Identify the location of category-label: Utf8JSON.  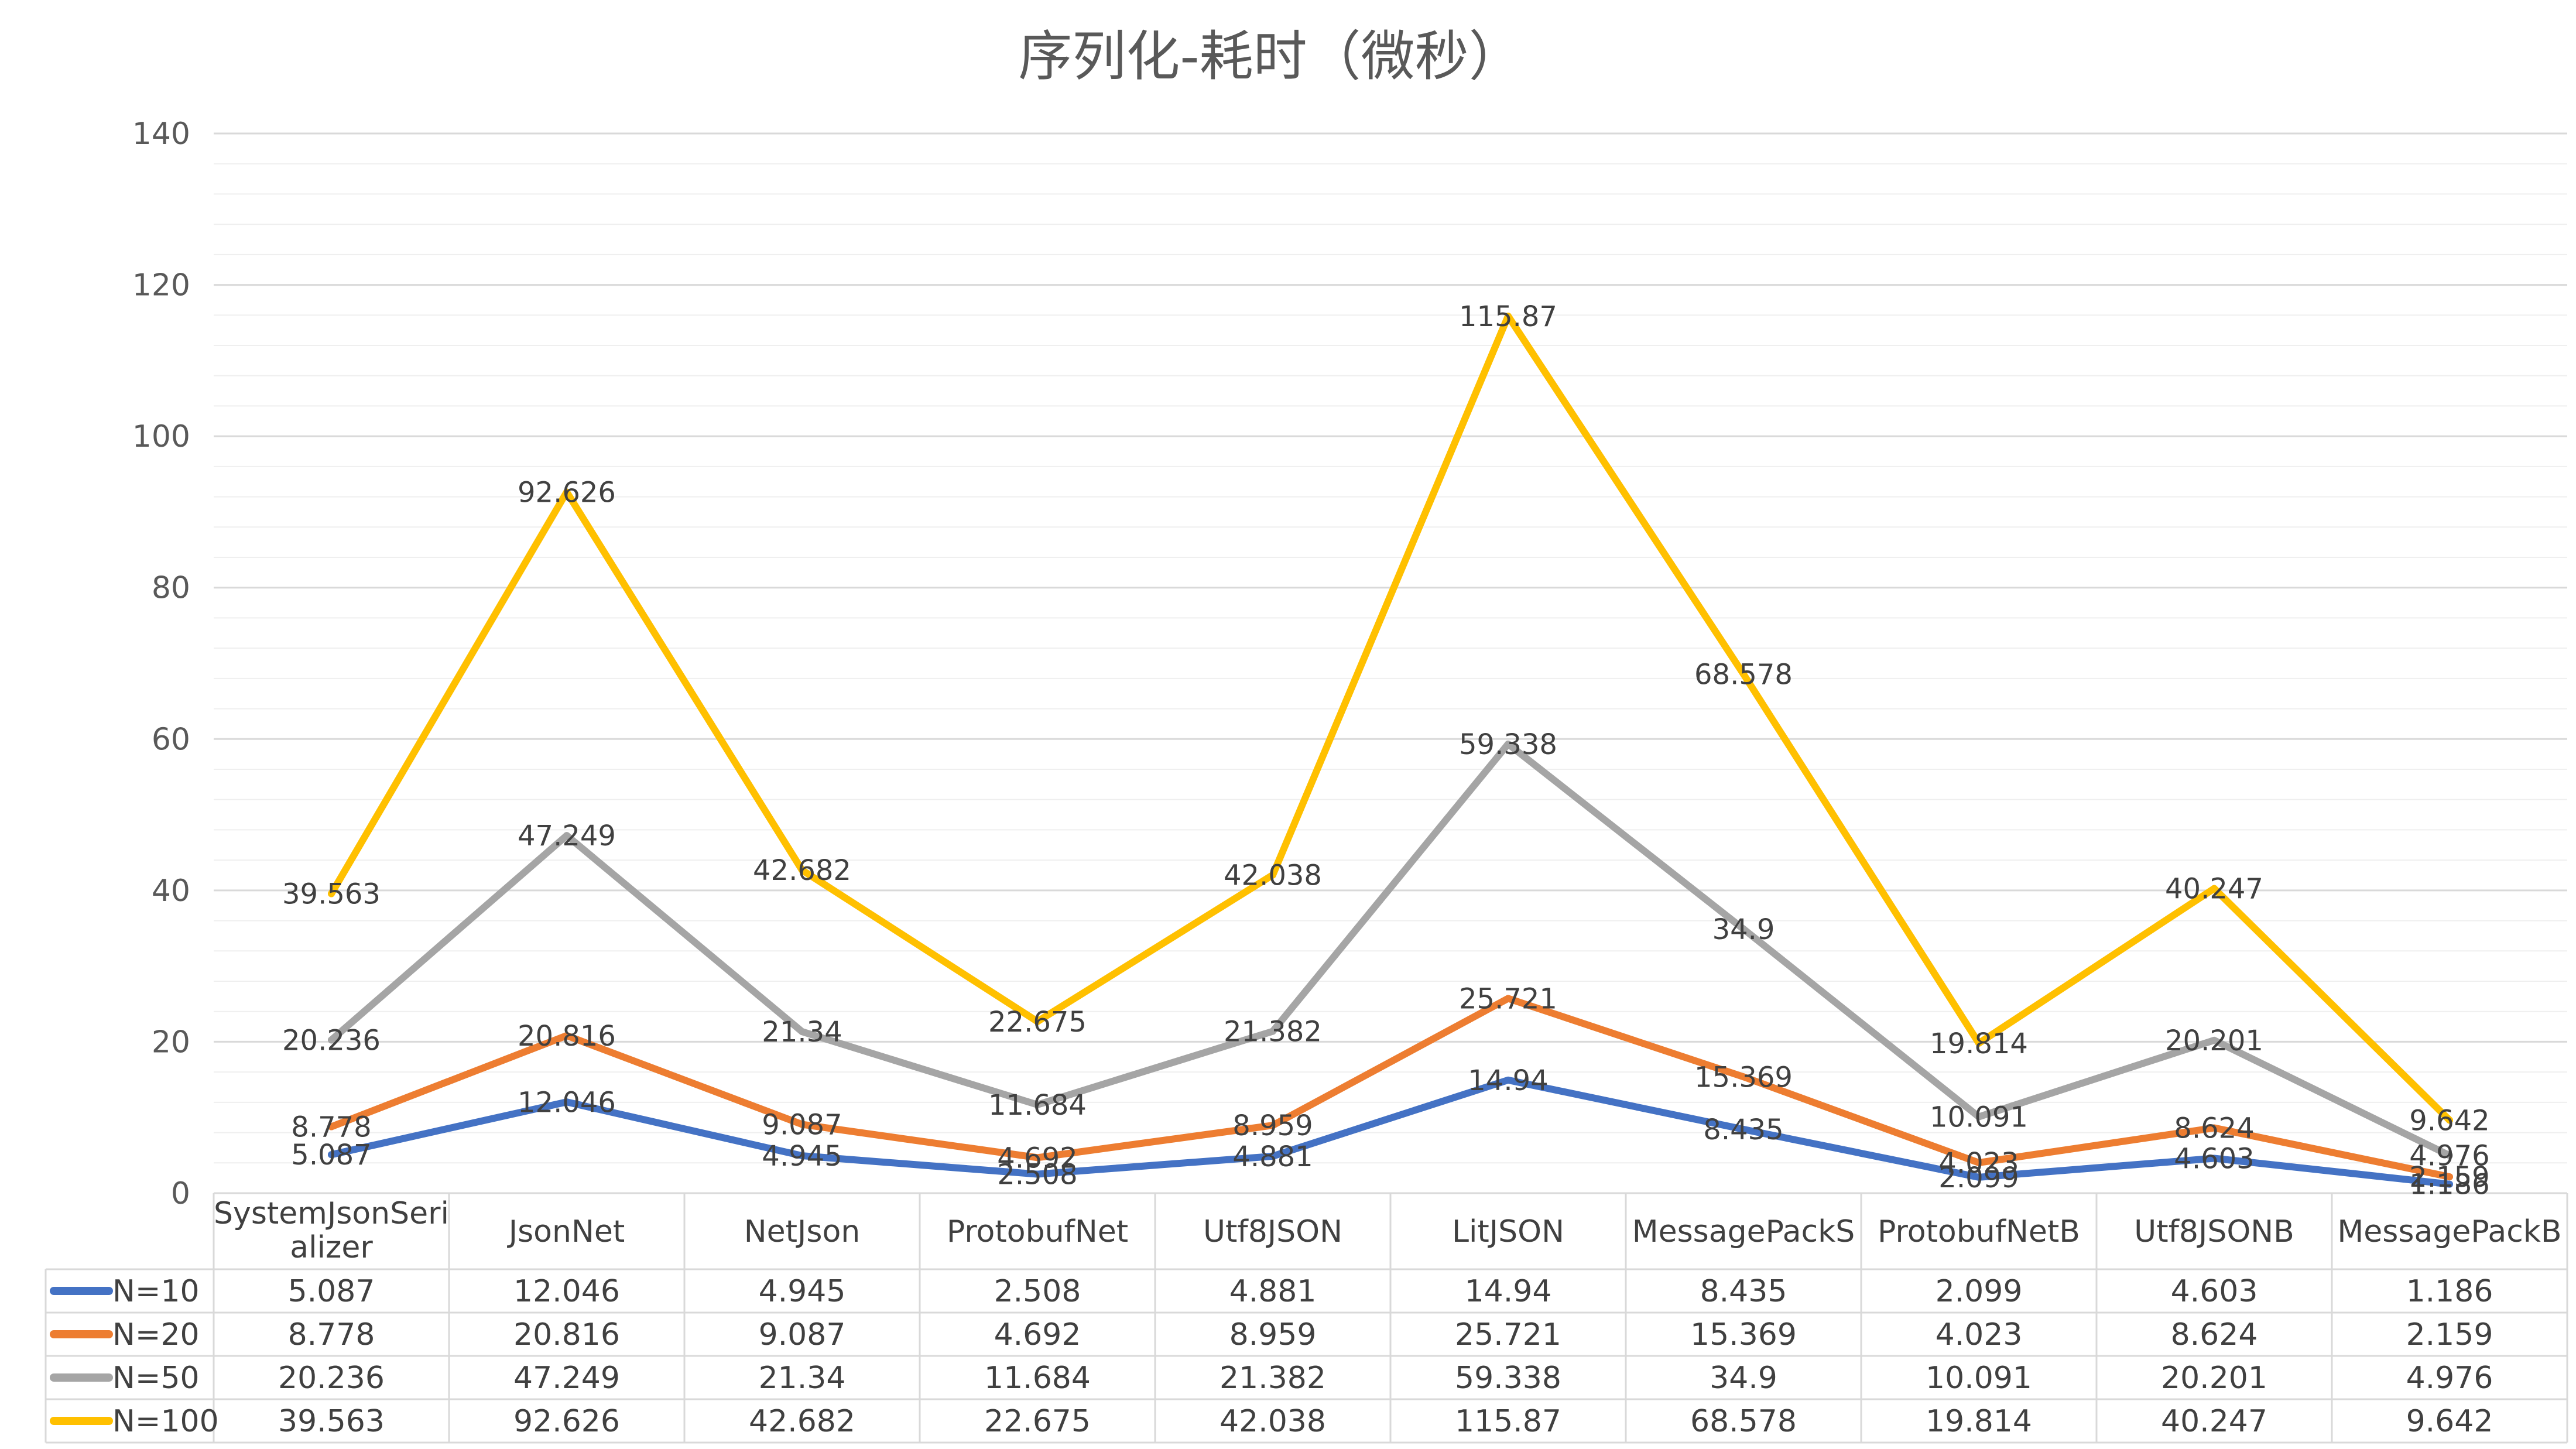
(1272, 1231).